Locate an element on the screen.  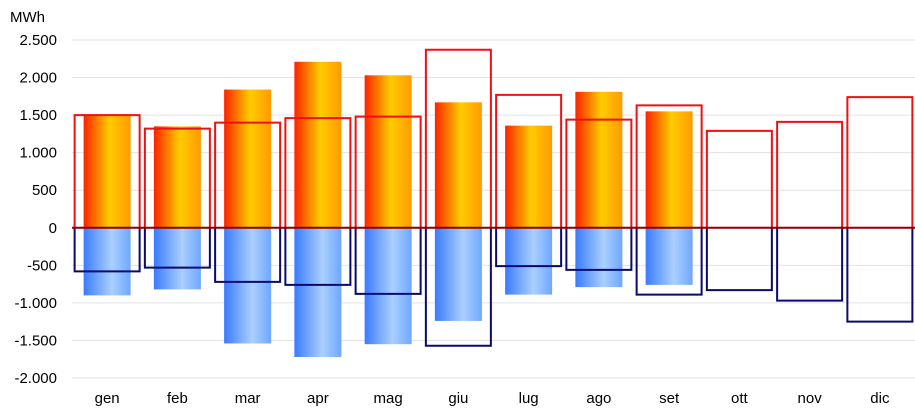
x-tick-labels: gen feb mar apr mag giu lug ago set ott nov dic is located at coordinates (492, 398).